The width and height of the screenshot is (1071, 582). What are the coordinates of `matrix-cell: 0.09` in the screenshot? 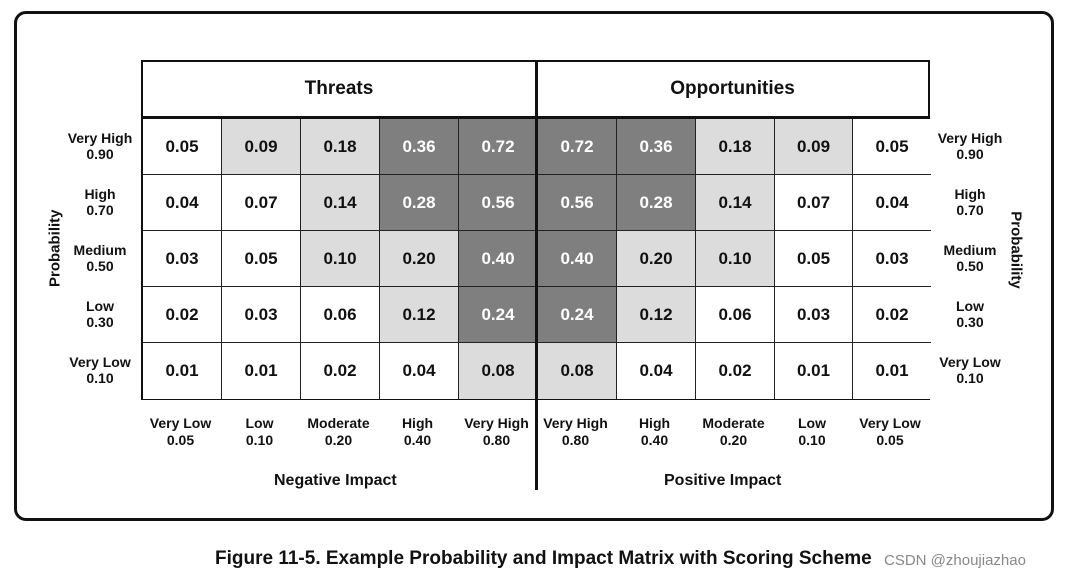 It's located at (814, 147).